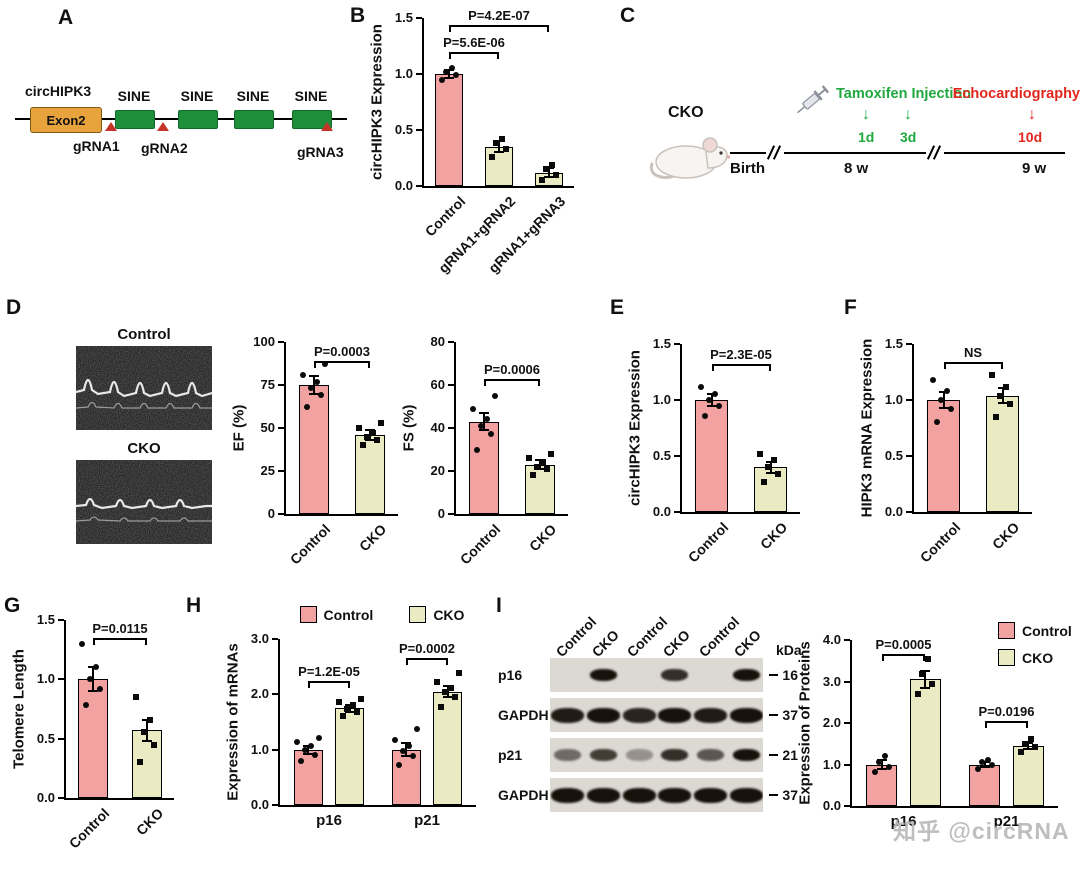  Describe the element at coordinates (894, 427) in the screenshot. I see `y-axis: 0.0 0.5 1.0 1.5` at that location.